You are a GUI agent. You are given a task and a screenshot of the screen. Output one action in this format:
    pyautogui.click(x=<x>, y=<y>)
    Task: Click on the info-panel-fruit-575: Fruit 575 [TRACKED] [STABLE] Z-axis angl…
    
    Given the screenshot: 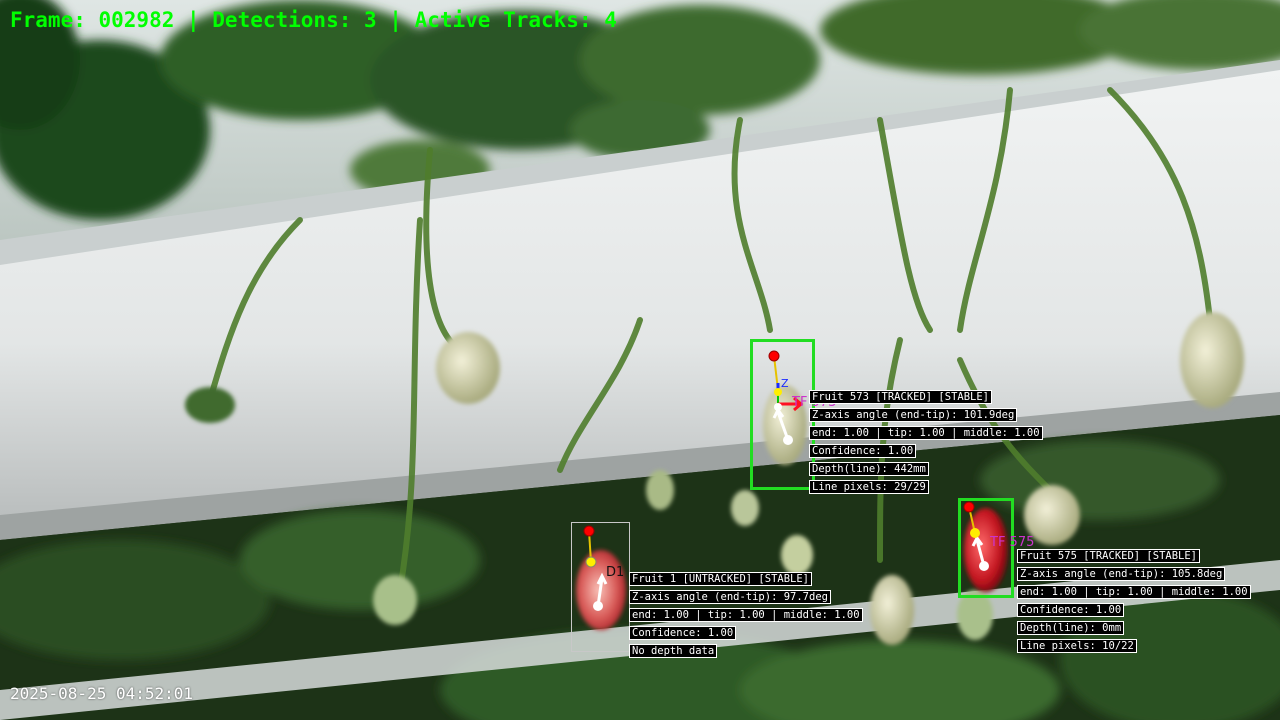 What is the action you would take?
    pyautogui.click(x=1134, y=603)
    